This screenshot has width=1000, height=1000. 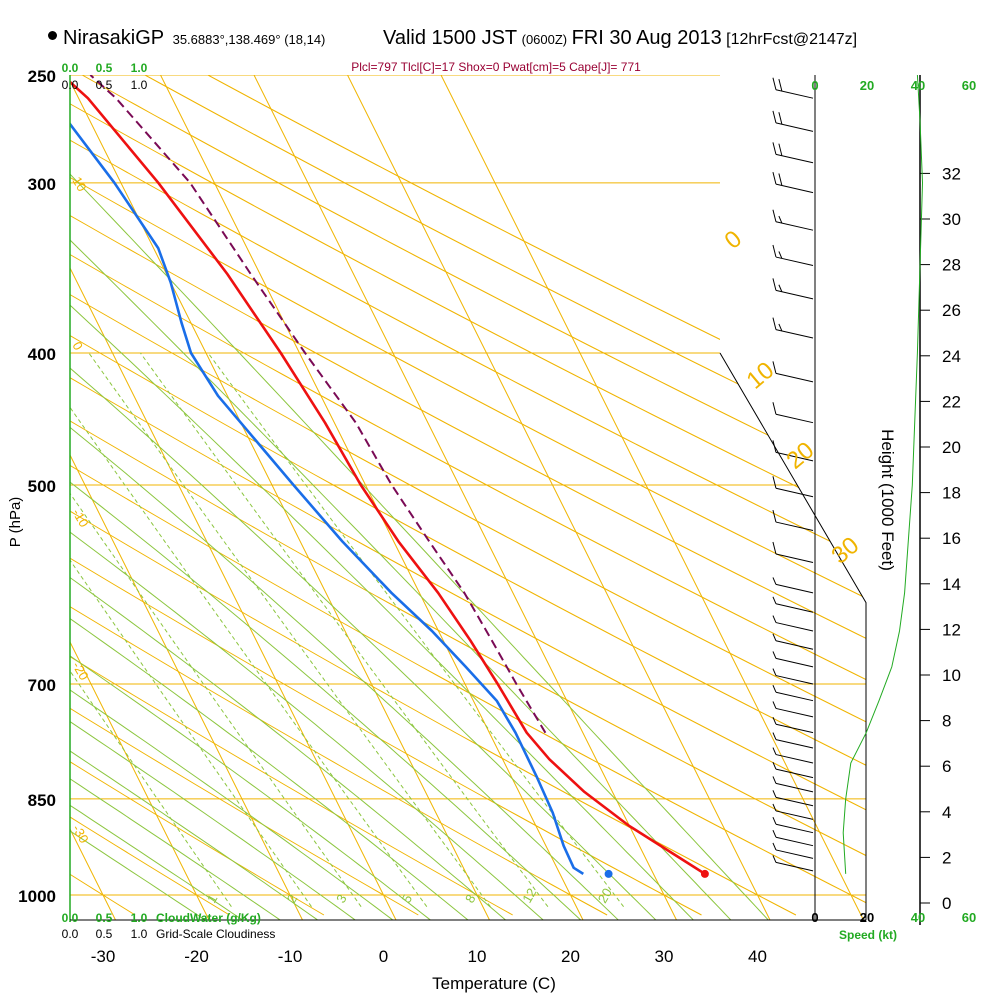 What do you see at coordinates (951, 629) in the screenshot?
I see `height-tick-label: 12` at bounding box center [951, 629].